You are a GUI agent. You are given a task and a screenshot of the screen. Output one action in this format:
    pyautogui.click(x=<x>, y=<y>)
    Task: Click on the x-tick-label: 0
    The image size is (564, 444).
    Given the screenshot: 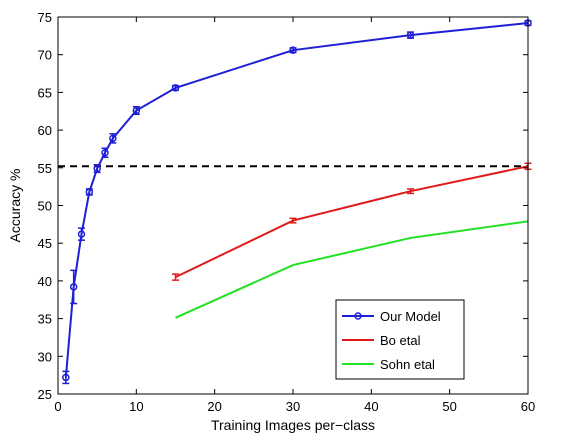 What is the action you would take?
    pyautogui.click(x=57, y=406)
    